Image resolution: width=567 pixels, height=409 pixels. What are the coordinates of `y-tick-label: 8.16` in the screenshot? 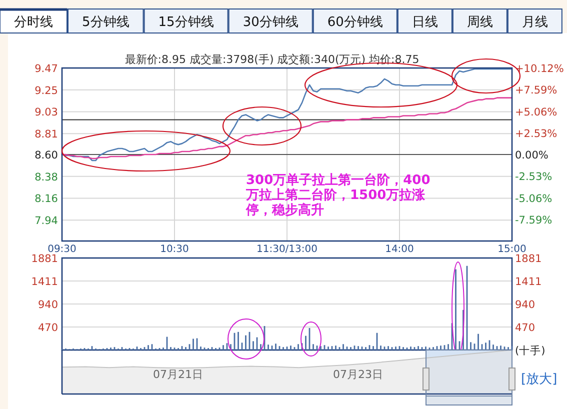 It's located at (46, 199).